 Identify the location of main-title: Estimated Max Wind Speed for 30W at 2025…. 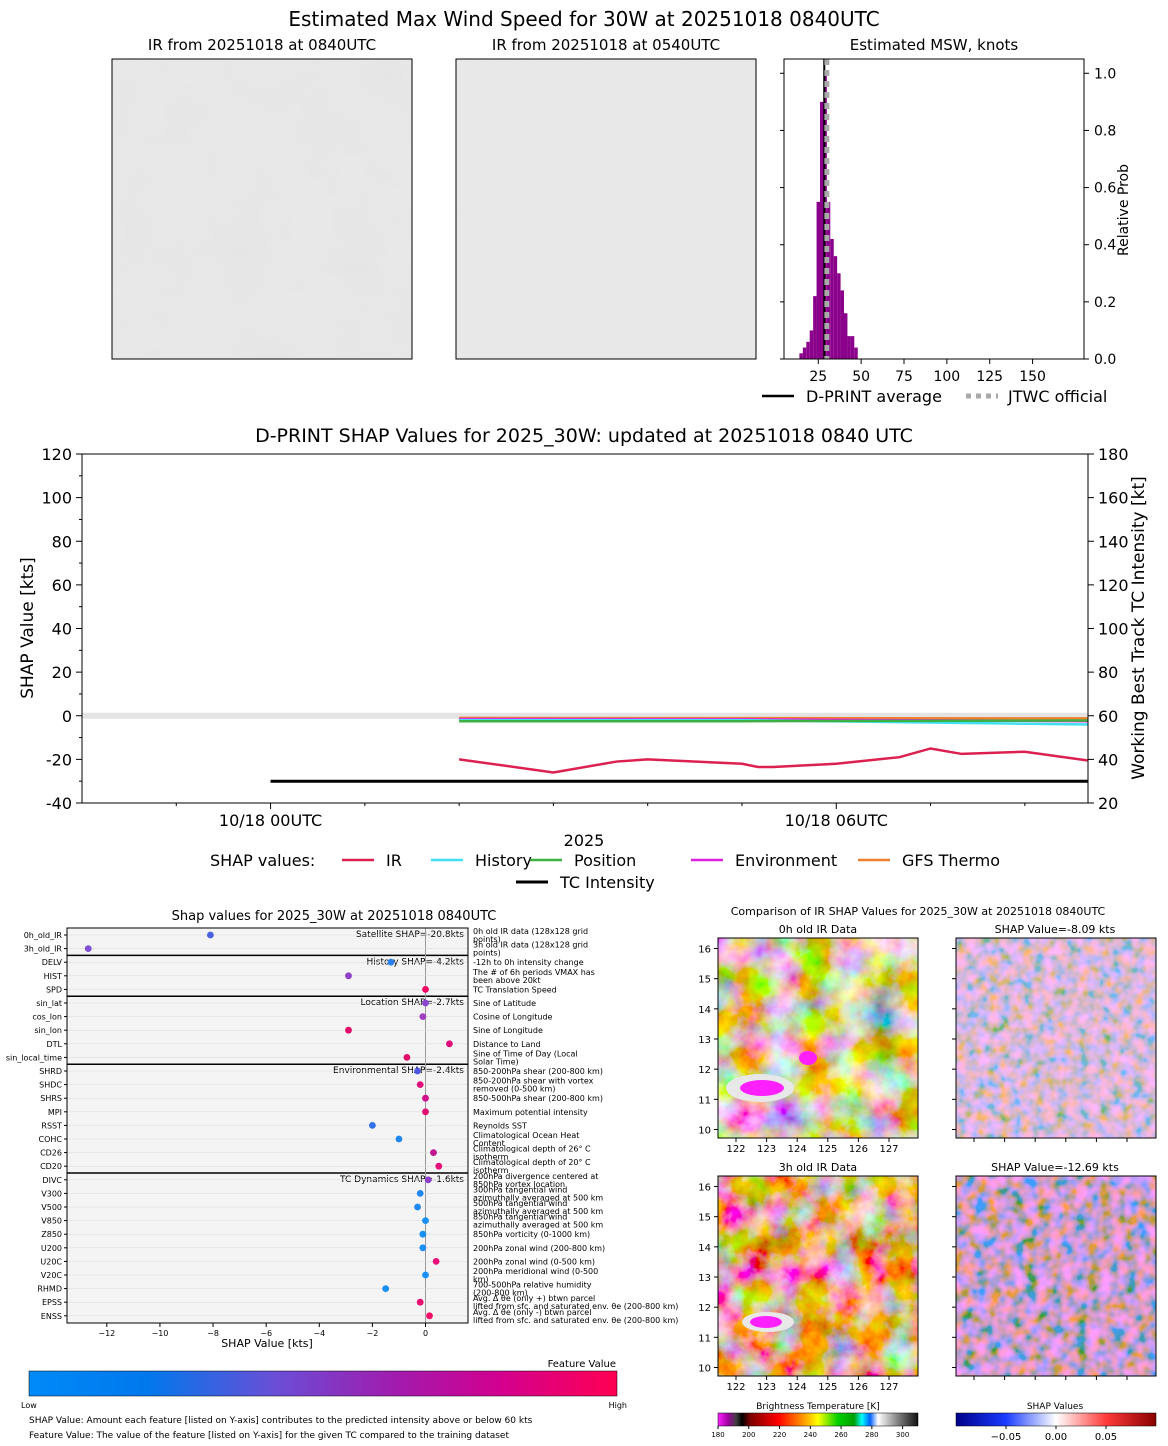
(583, 19).